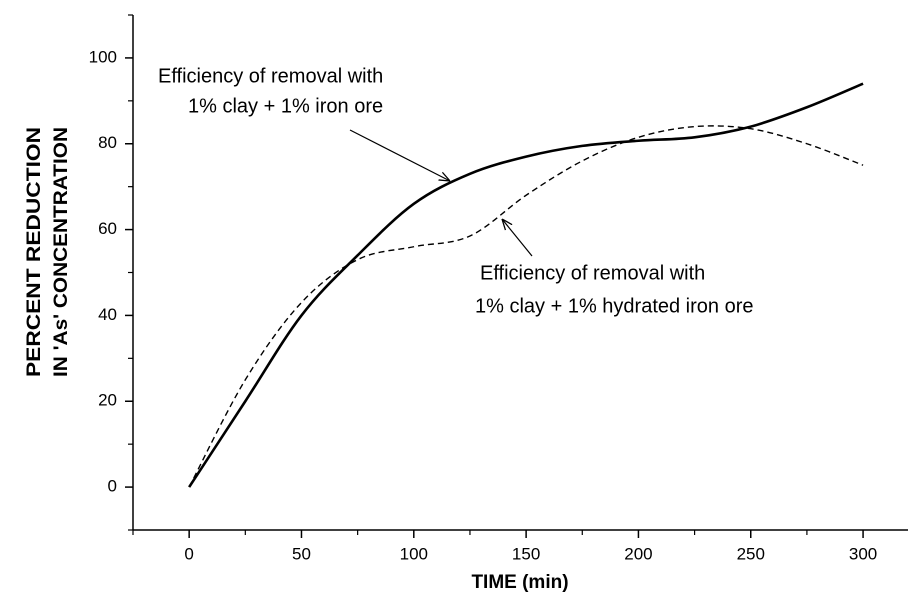 This screenshot has height=601, width=912. What do you see at coordinates (301, 553) in the screenshot?
I see `x-tick-label: 50` at bounding box center [301, 553].